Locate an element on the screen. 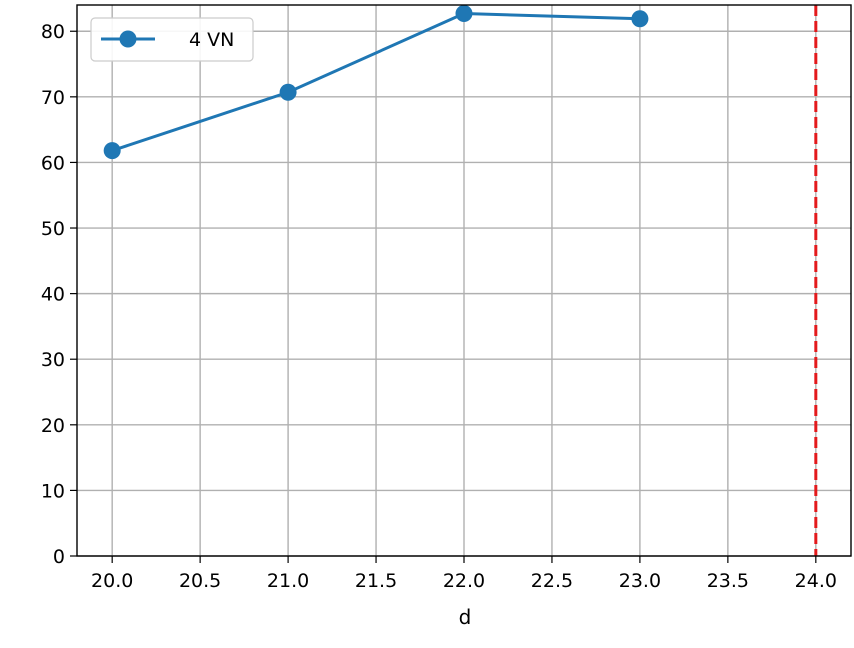 The width and height of the screenshot is (854, 648). series-line is located at coordinates (375, 82).